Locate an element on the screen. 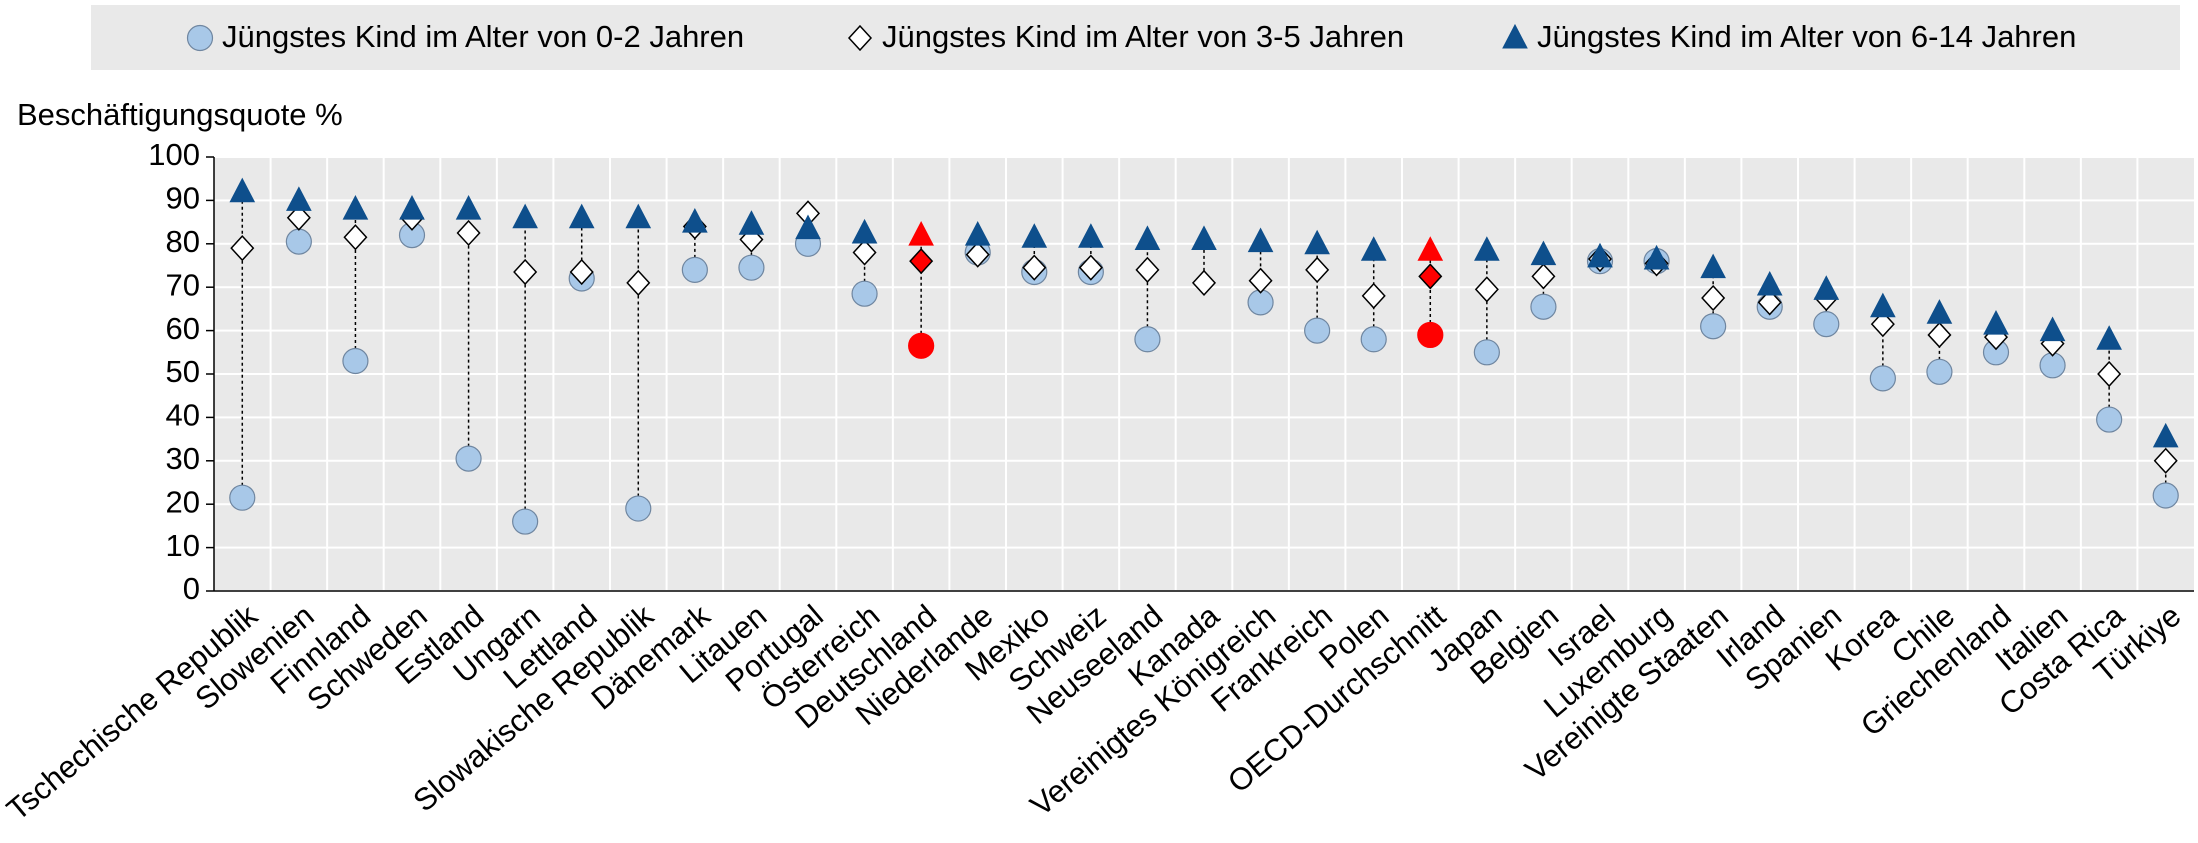  y-tick-label: 80 is located at coordinates (183, 241).